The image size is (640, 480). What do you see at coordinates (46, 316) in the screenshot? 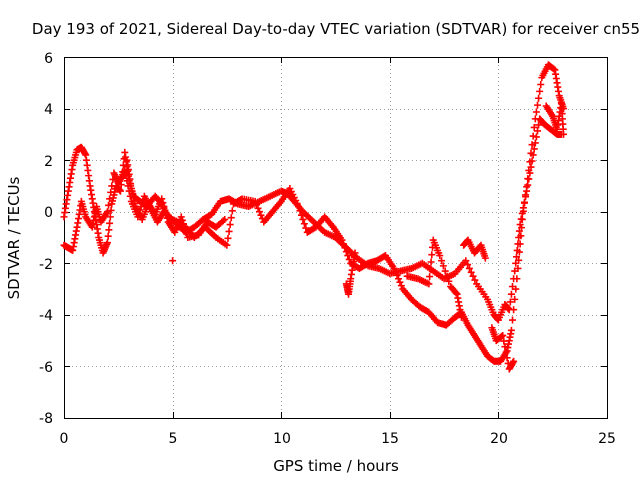
I see `y-tick-label: -4` at bounding box center [46, 316].